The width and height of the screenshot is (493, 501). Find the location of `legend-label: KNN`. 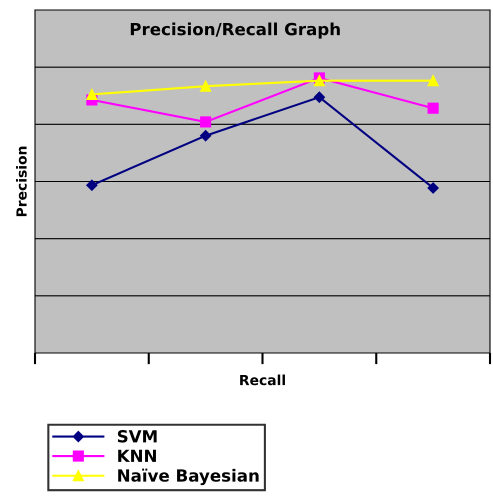

legend-label: KNN is located at coordinates (137, 456).